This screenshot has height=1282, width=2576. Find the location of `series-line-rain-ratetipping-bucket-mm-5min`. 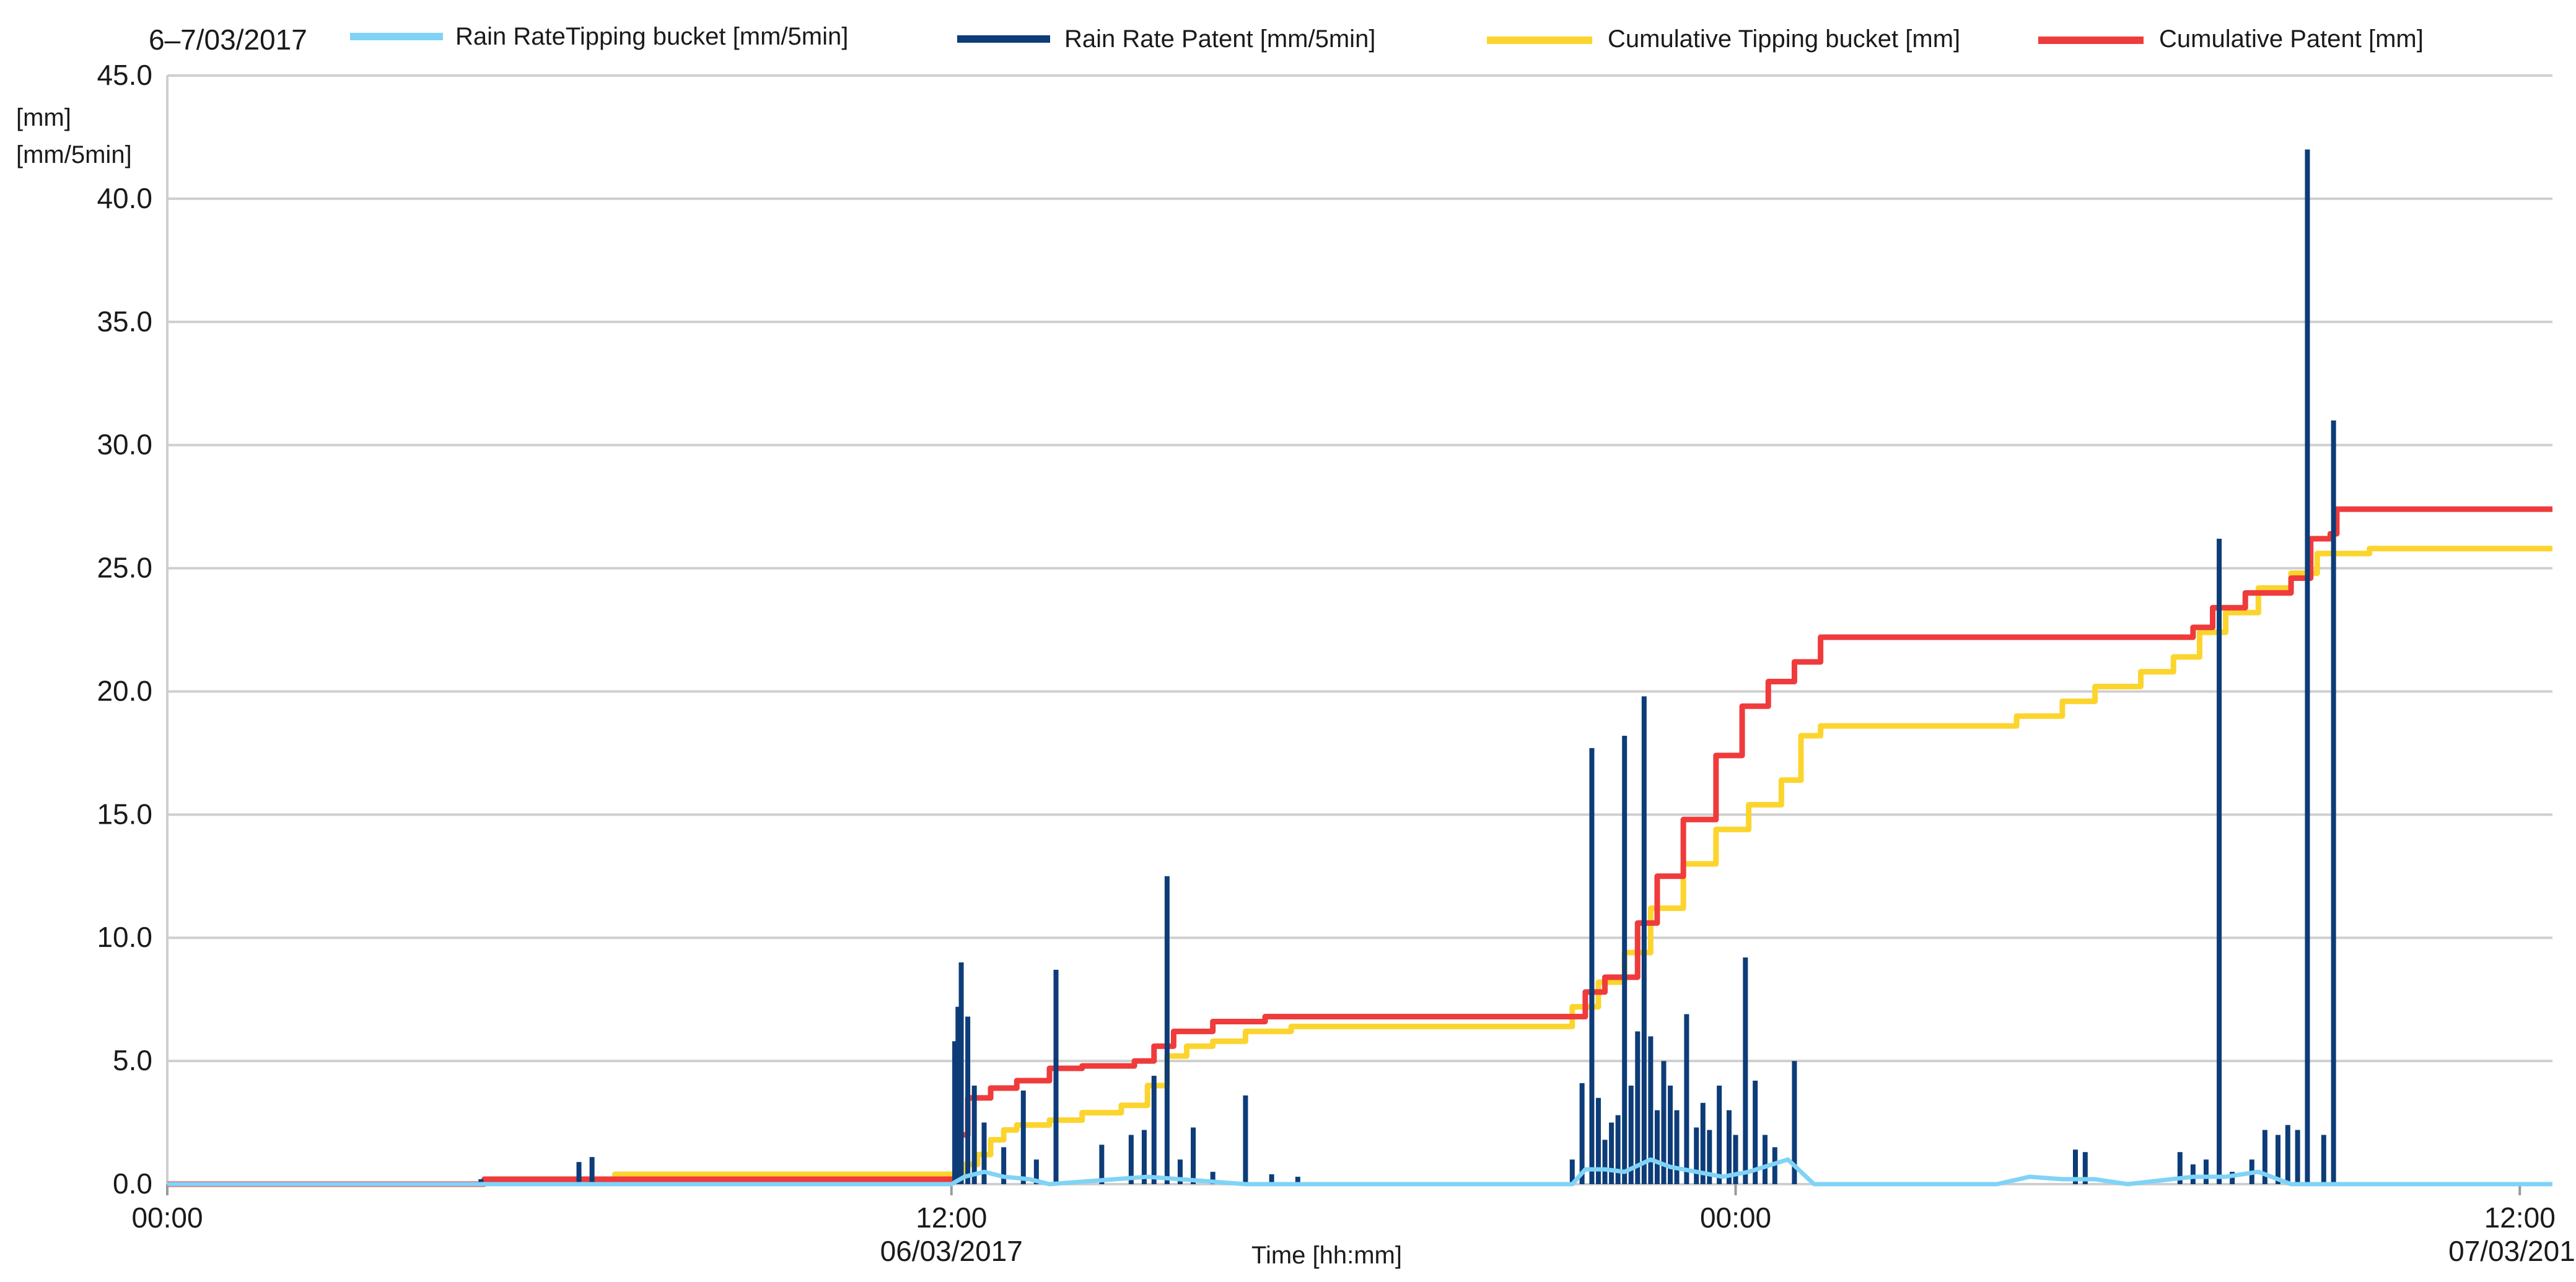

series-line-rain-ratetipping-bucket-mm-5min is located at coordinates (1359, 1172).